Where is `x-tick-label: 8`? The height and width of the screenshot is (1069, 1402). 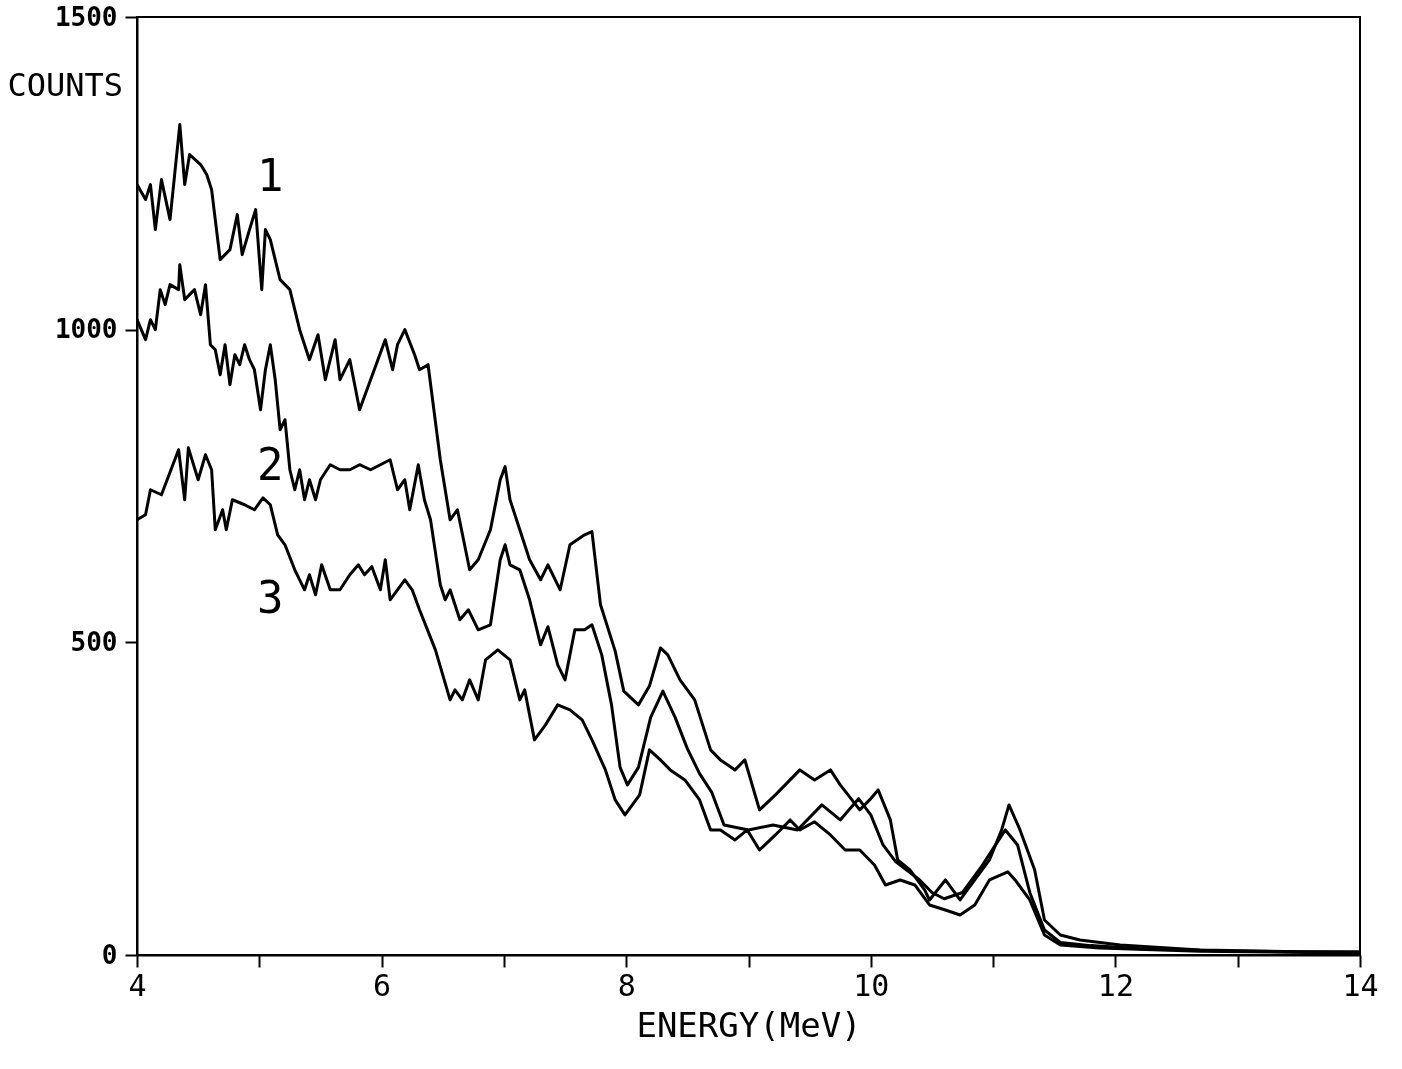 x-tick-label: 8 is located at coordinates (626, 985).